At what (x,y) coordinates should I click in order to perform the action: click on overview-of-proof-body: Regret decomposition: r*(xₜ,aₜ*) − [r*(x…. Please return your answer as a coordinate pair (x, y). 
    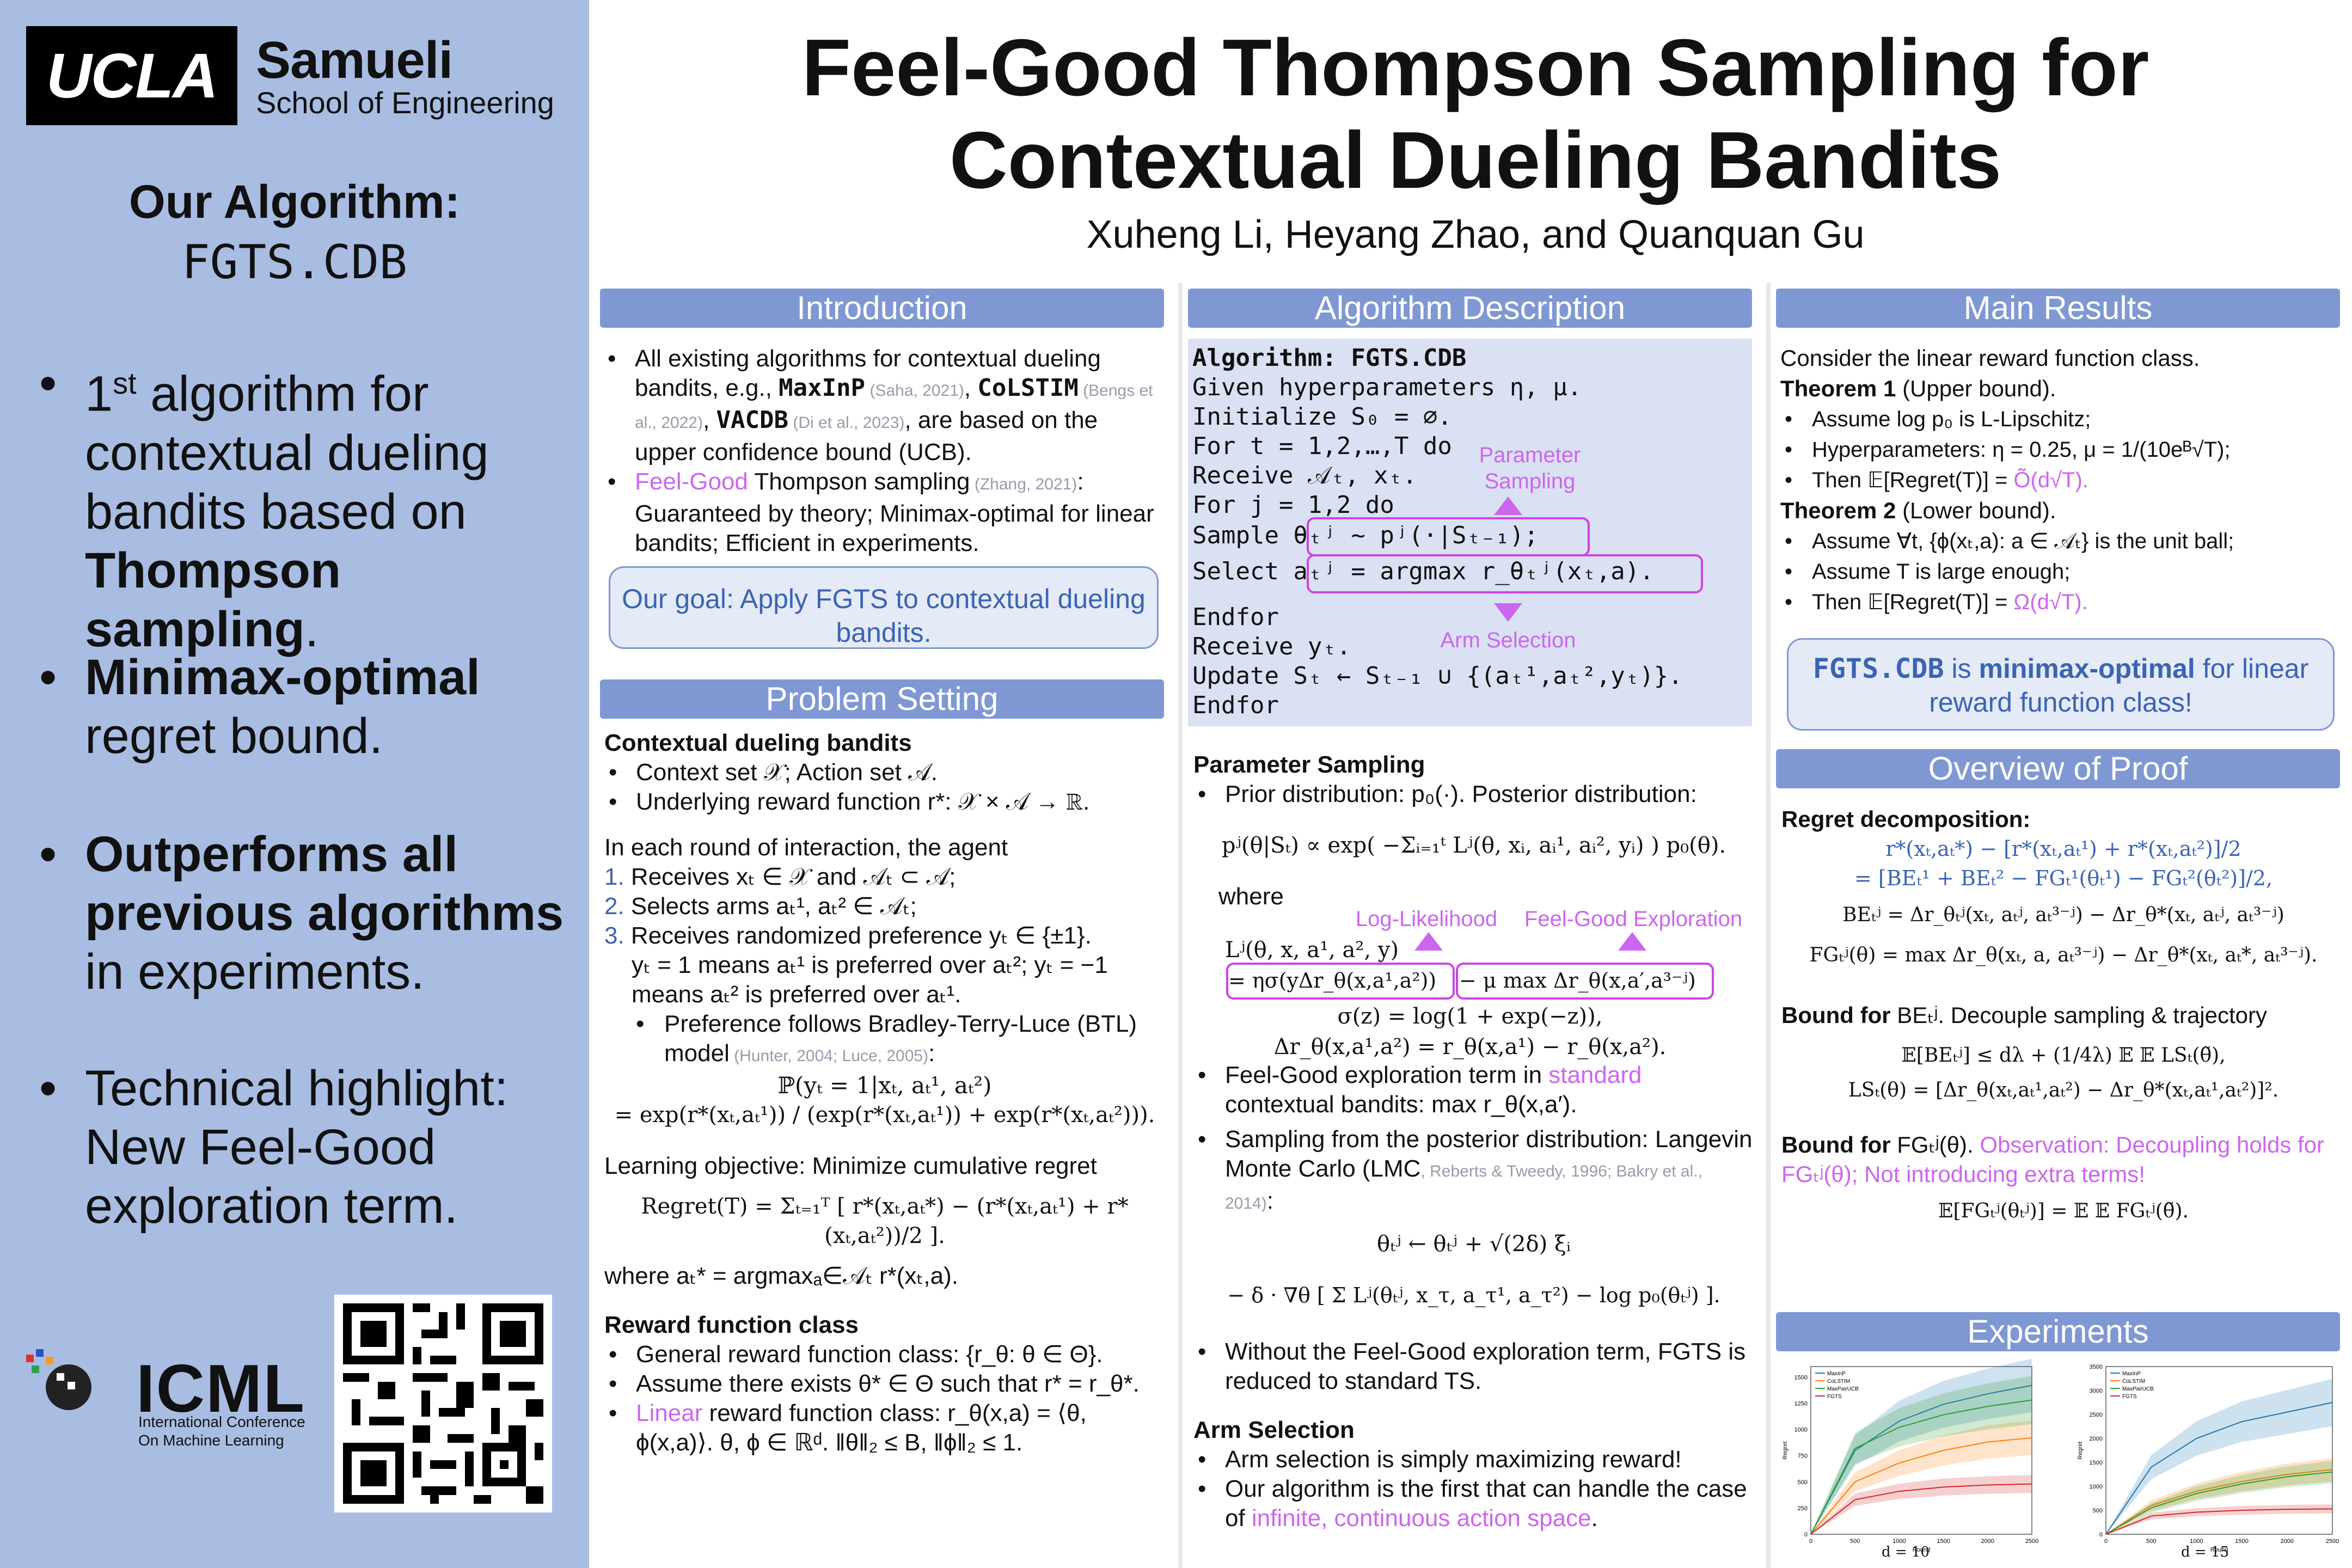
    Looking at the image, I should click on (2053, 1014).